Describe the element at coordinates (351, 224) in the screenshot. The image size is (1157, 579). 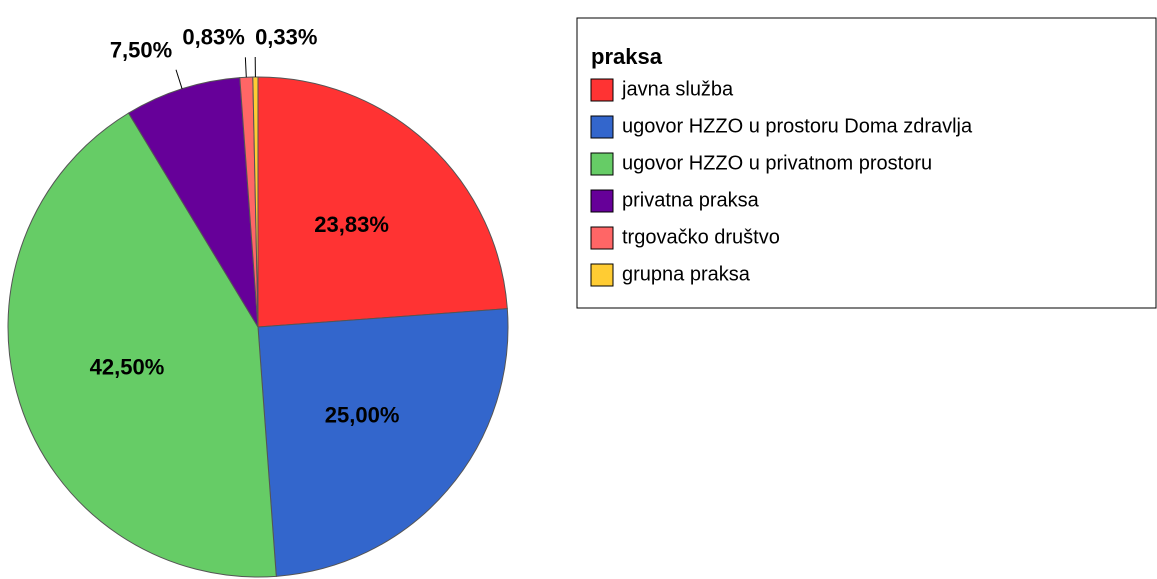
I see `data-label: 23,83%` at that location.